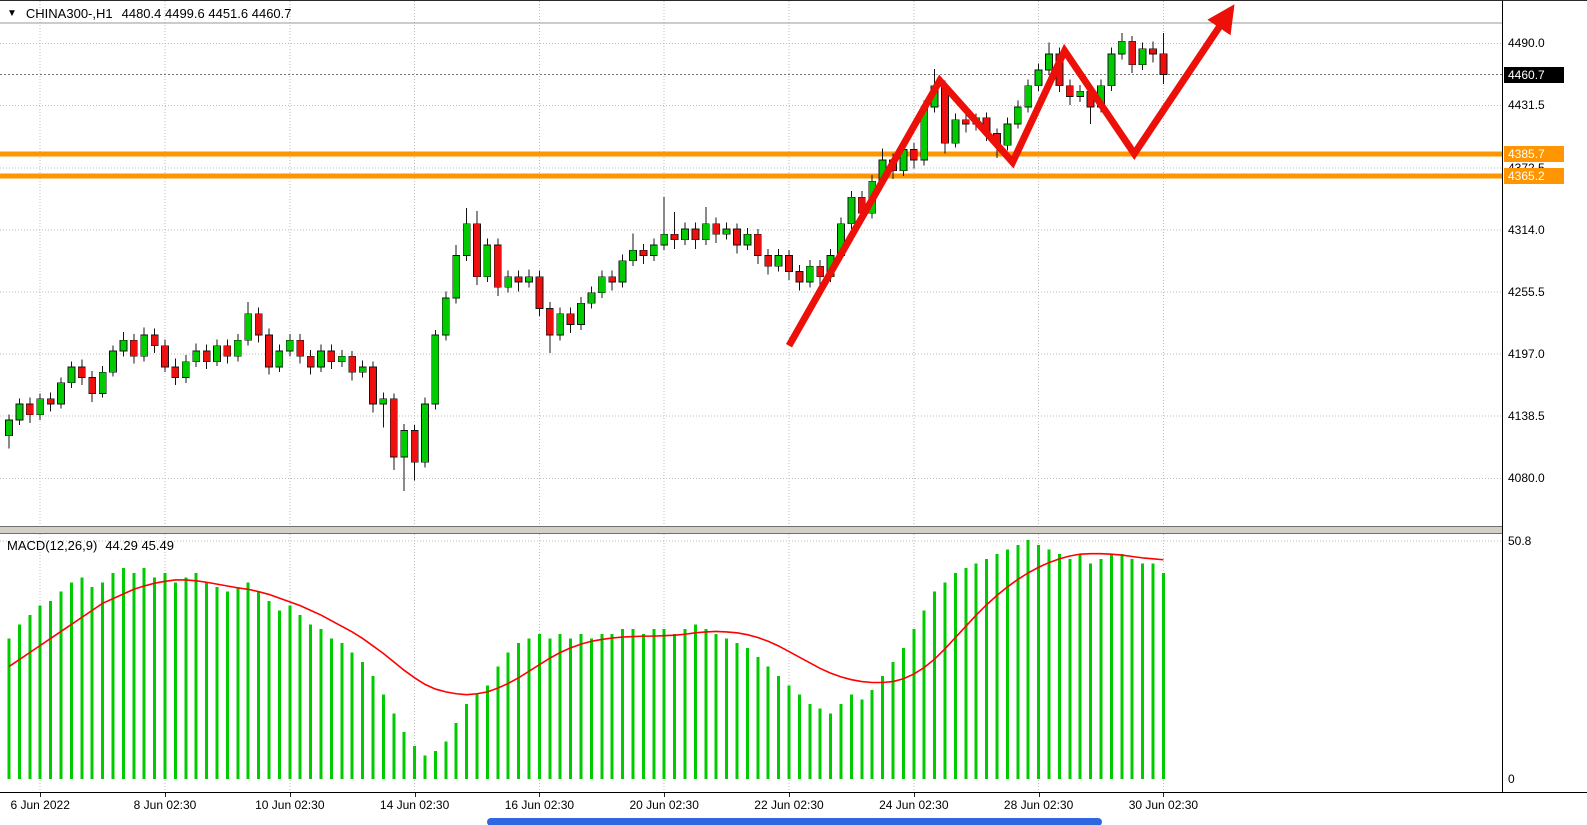 Image resolution: width=1587 pixels, height=825 pixels. I want to click on price-axis-label: 4080.0, so click(1526, 478).